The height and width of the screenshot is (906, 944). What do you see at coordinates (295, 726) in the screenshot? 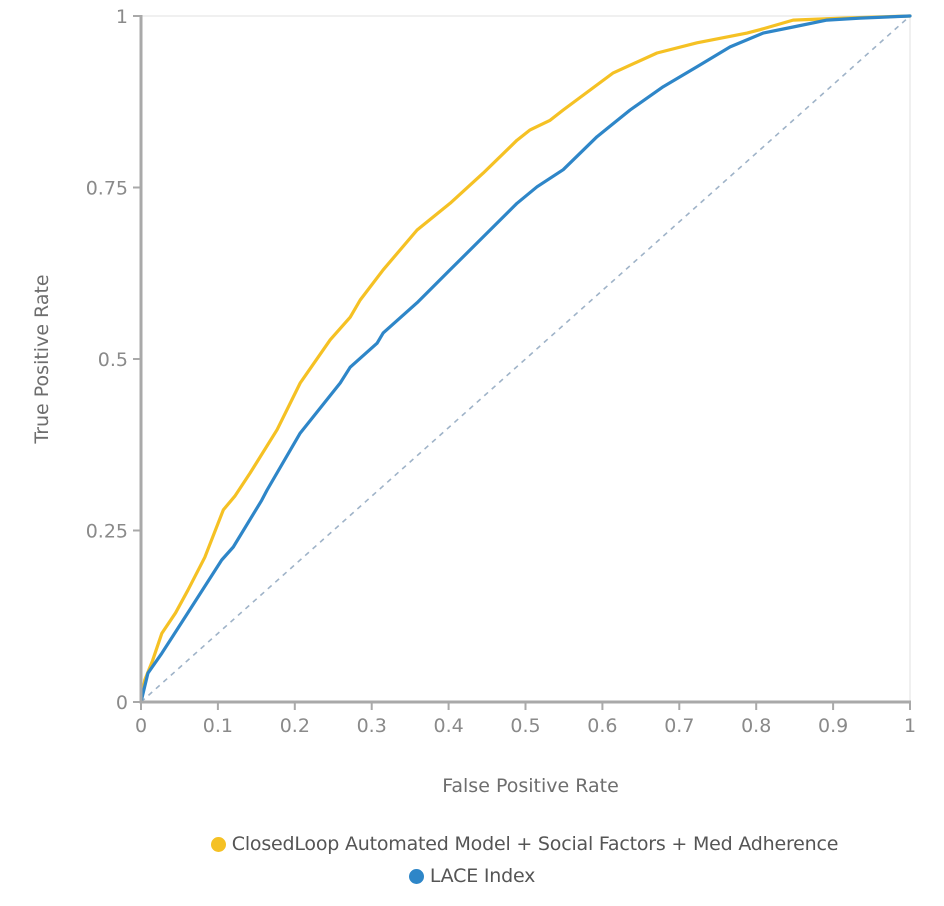
I see `x-tick-label: 0.2` at bounding box center [295, 726].